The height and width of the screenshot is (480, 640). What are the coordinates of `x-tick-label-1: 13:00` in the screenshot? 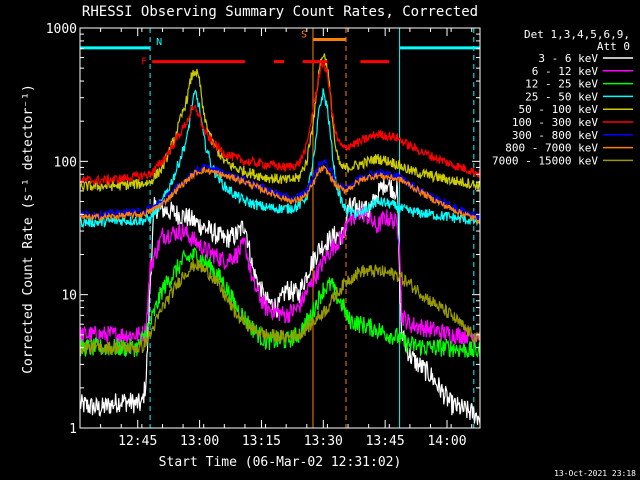 It's located at (199, 441).